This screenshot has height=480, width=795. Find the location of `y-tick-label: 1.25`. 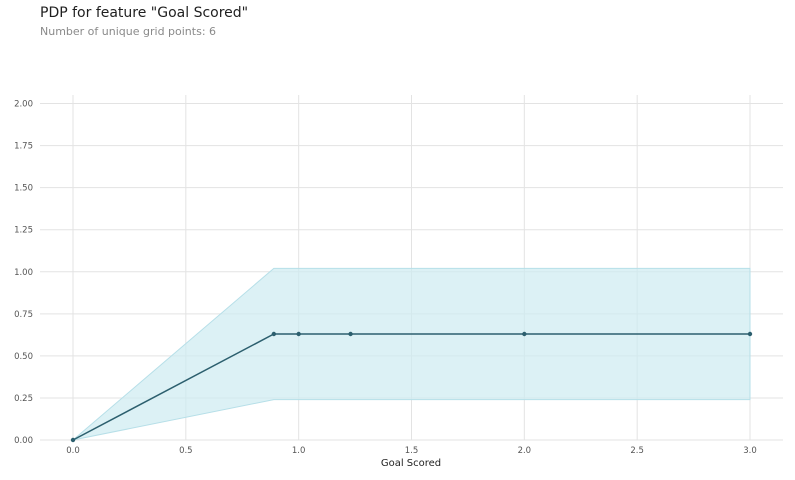

y-tick-label: 1.25 is located at coordinates (23, 231).